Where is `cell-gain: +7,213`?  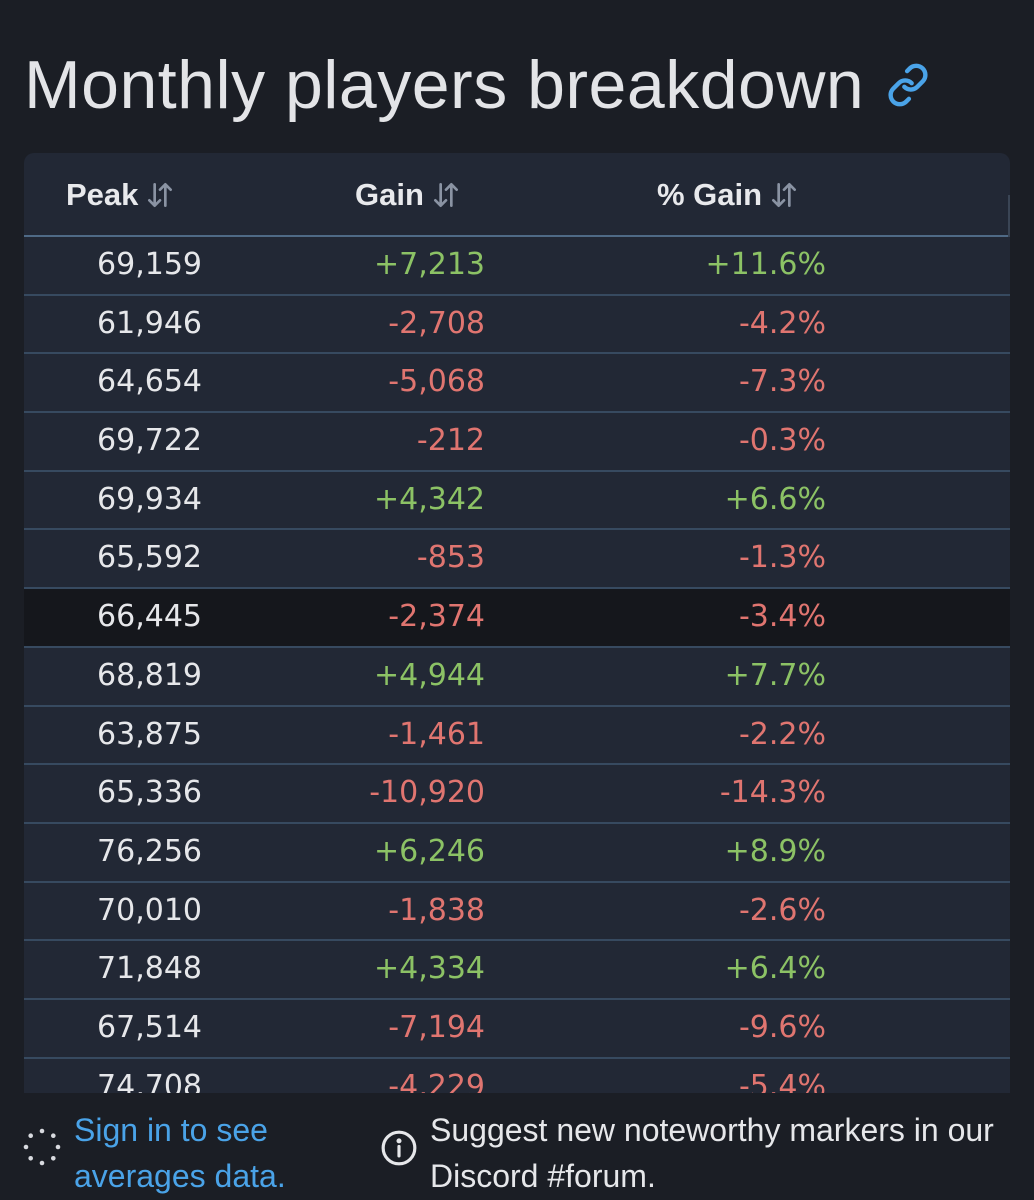 cell-gain: +7,213 is located at coordinates (429, 264).